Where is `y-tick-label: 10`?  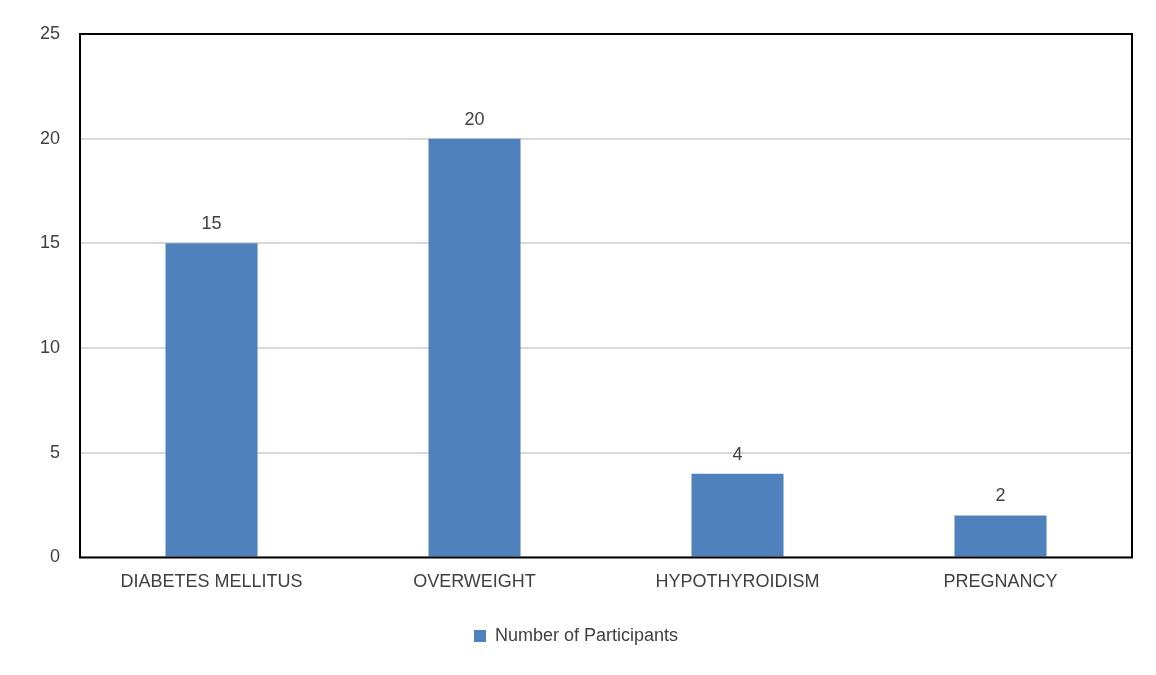 y-tick-label: 10 is located at coordinates (50, 347).